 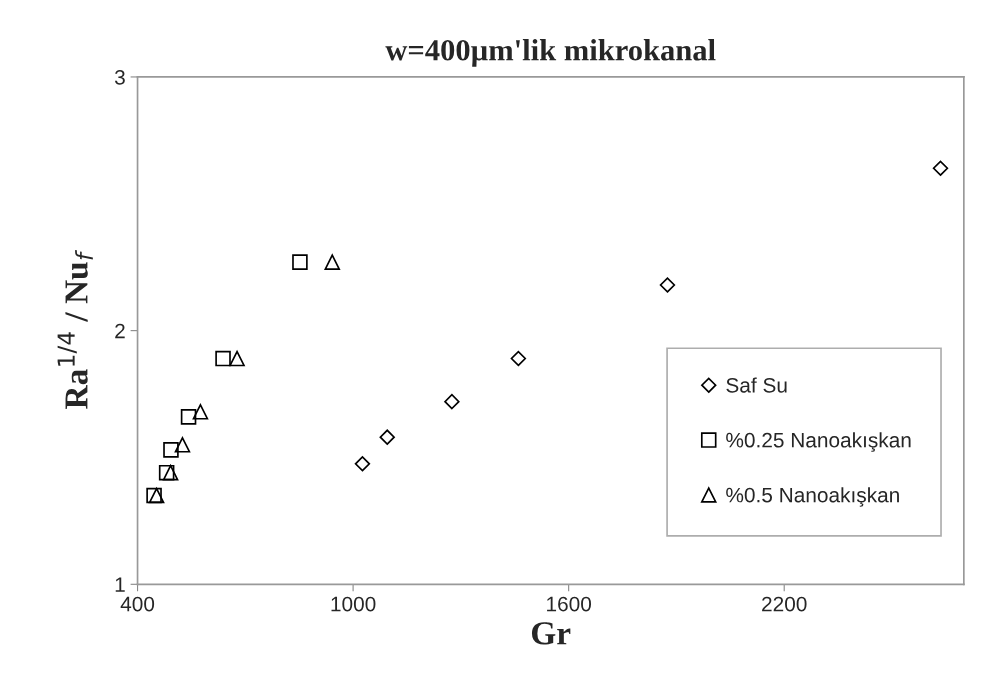 I want to click on chart-title: w=400µm'lik mikrokanal, so click(x=550, y=53).